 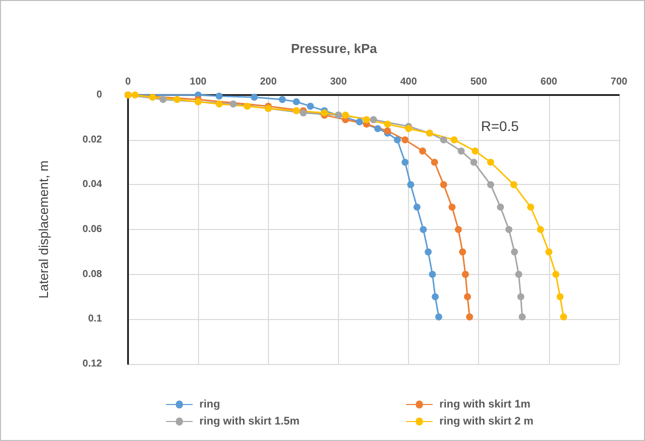 I want to click on x-tick-label: 700, so click(x=619, y=82).